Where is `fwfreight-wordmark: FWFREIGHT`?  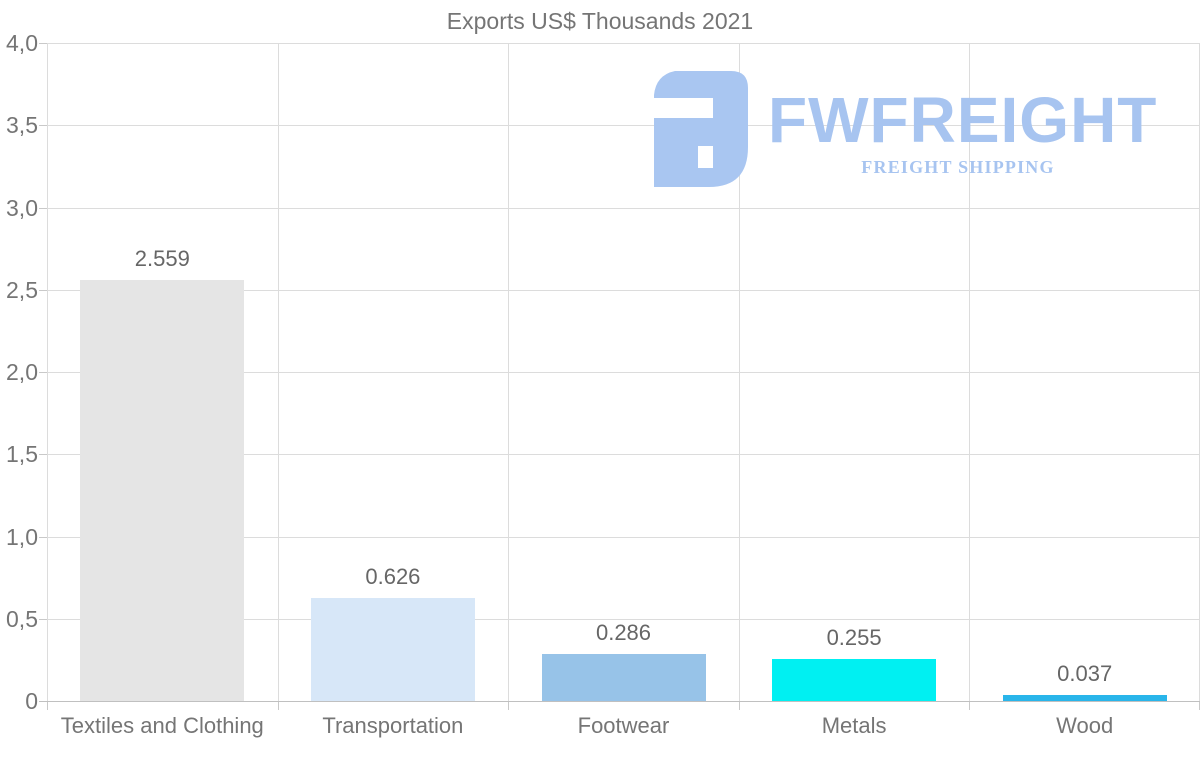
fwfreight-wordmark: FWFREIGHT is located at coordinates (963, 120).